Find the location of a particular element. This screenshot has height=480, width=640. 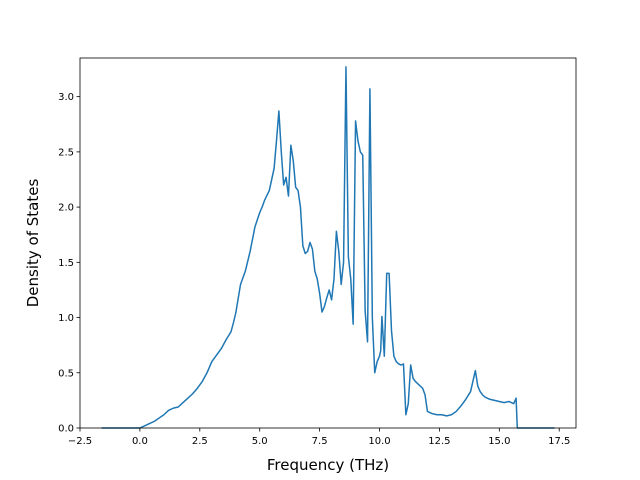

y-axis-label: Density of States is located at coordinates (33, 243).